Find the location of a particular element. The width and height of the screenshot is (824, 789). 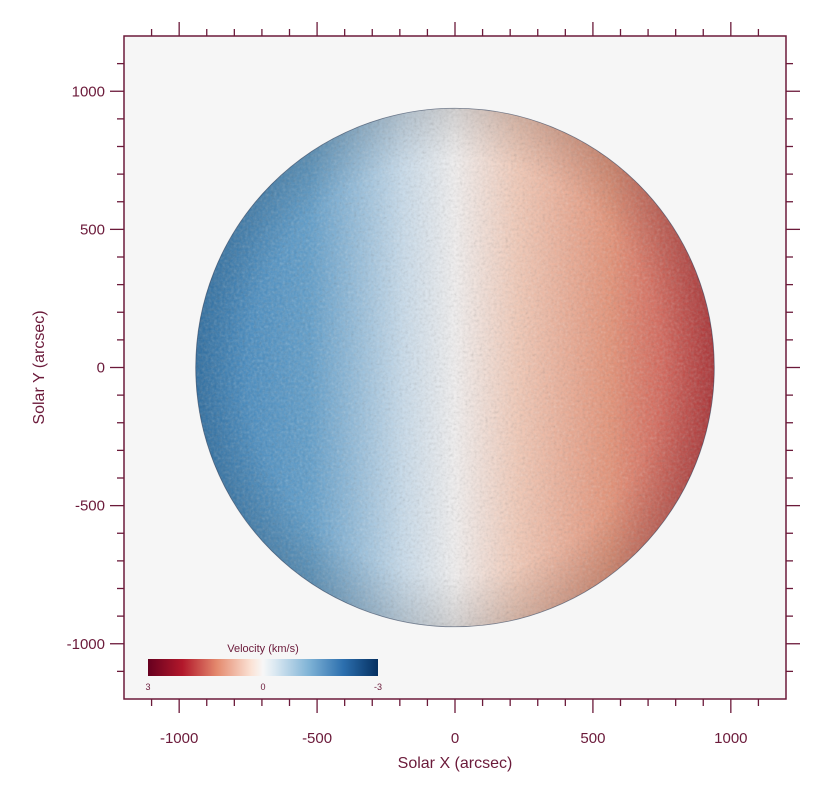

colorbar-tick-label: 3 is located at coordinates (147, 687).